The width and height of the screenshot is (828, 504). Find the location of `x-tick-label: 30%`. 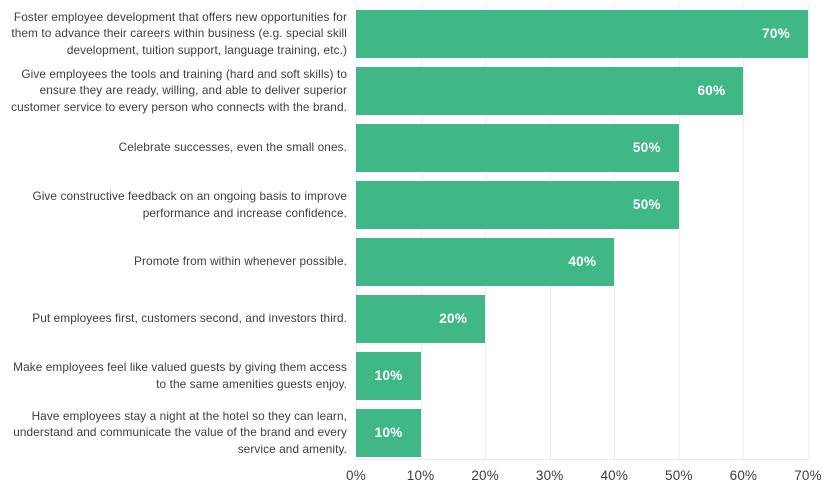

x-tick-label: 30% is located at coordinates (549, 475).